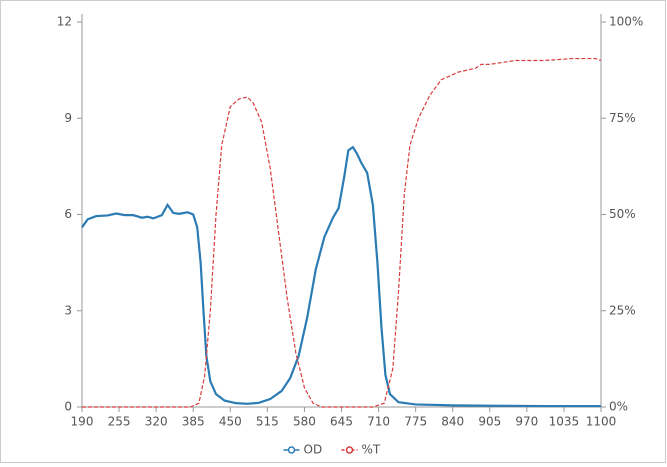 The height and width of the screenshot is (467, 667). What do you see at coordinates (193, 422) in the screenshot?
I see `x-tick-label: 385` at bounding box center [193, 422].